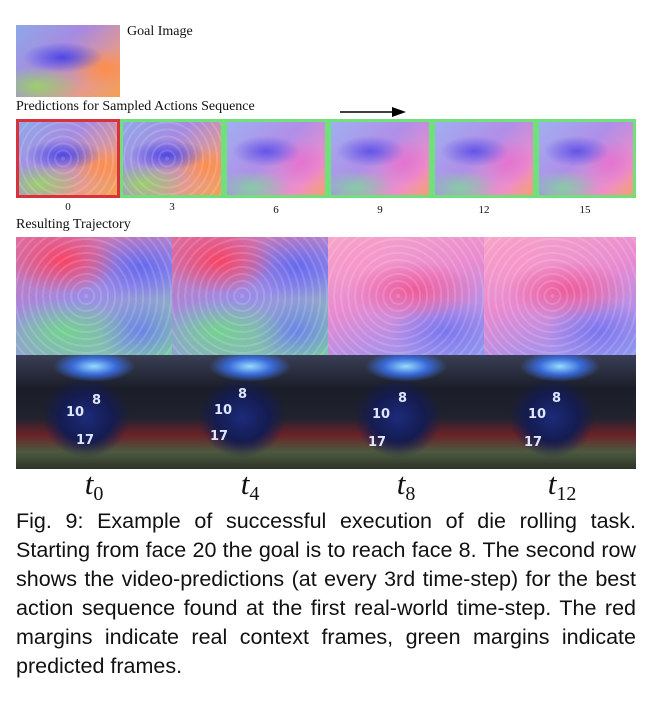 Image resolution: width=664 pixels, height=714 pixels. I want to click on step-label: 15, so click(585, 210).